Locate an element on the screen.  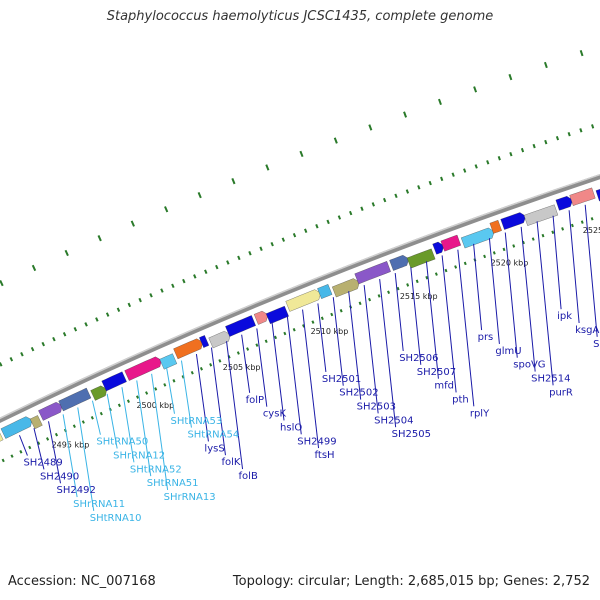
feature-label-shrrna13: SHrRNA13 is located at coordinates (190, 497).